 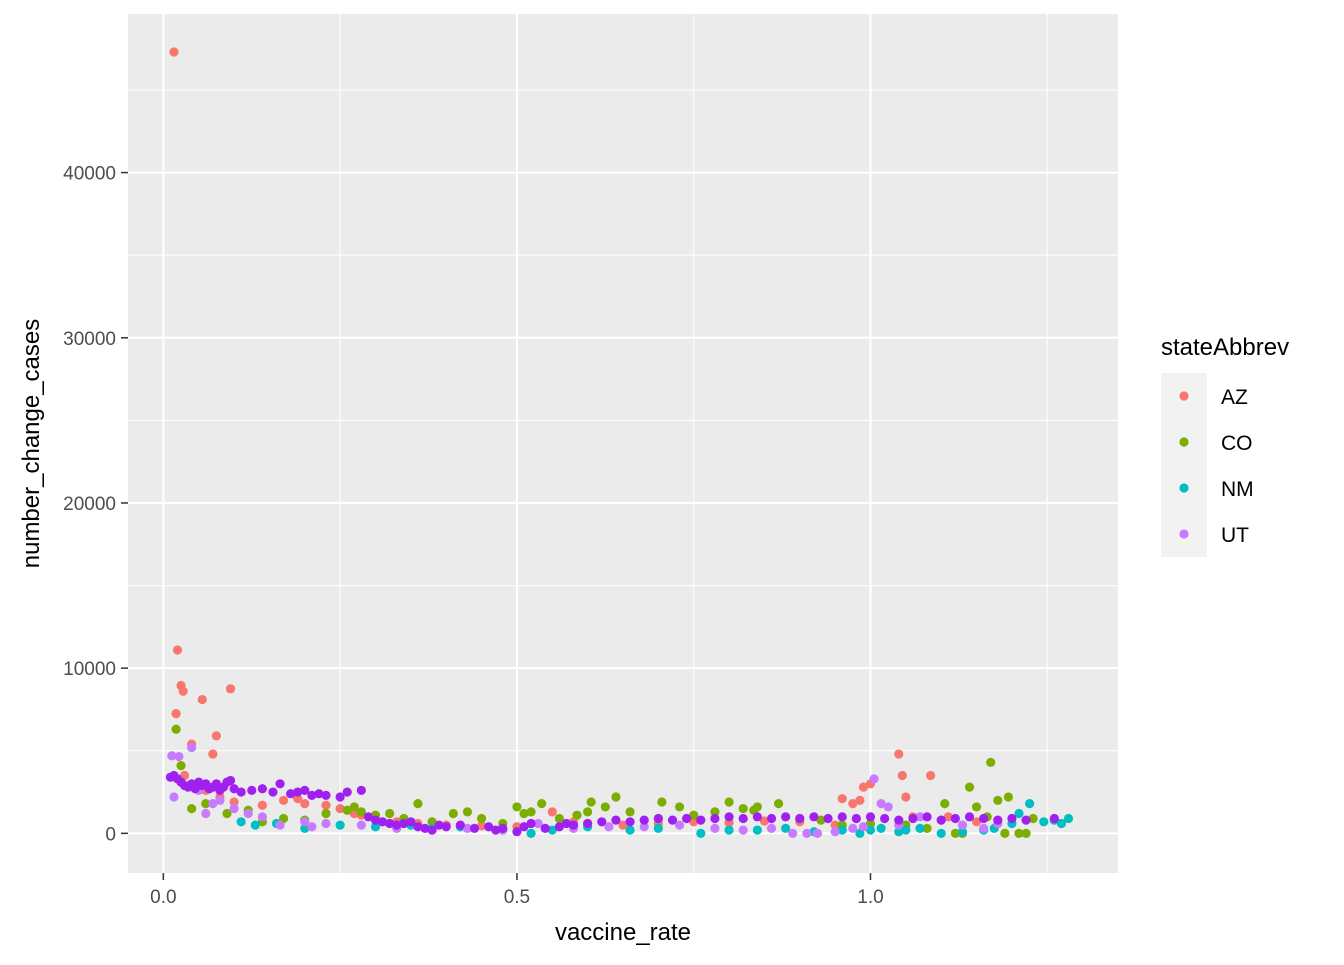 What do you see at coordinates (1184, 534) in the screenshot?
I see `legend-key-ut` at bounding box center [1184, 534].